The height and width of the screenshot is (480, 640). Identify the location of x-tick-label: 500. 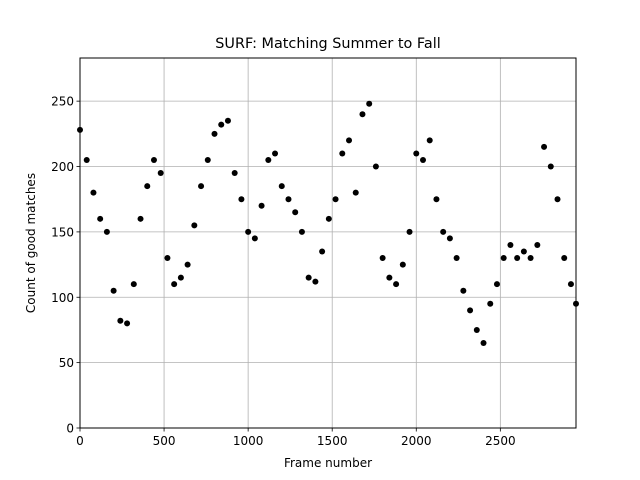
(164, 441).